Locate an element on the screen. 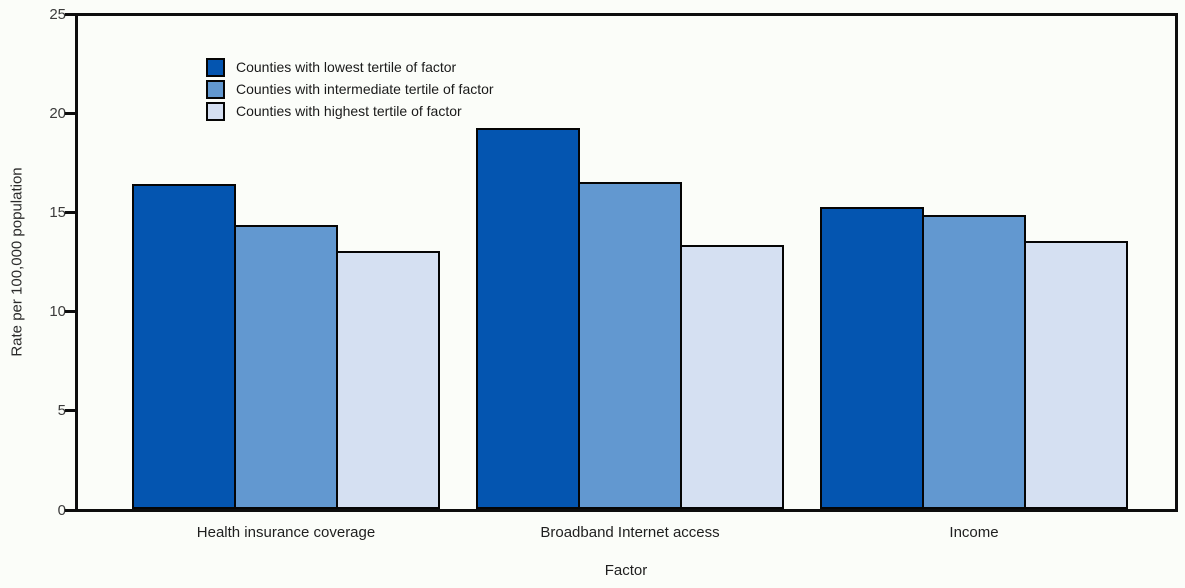 The image size is (1185, 588). y-tick-label-0: 0 is located at coordinates (61, 510).